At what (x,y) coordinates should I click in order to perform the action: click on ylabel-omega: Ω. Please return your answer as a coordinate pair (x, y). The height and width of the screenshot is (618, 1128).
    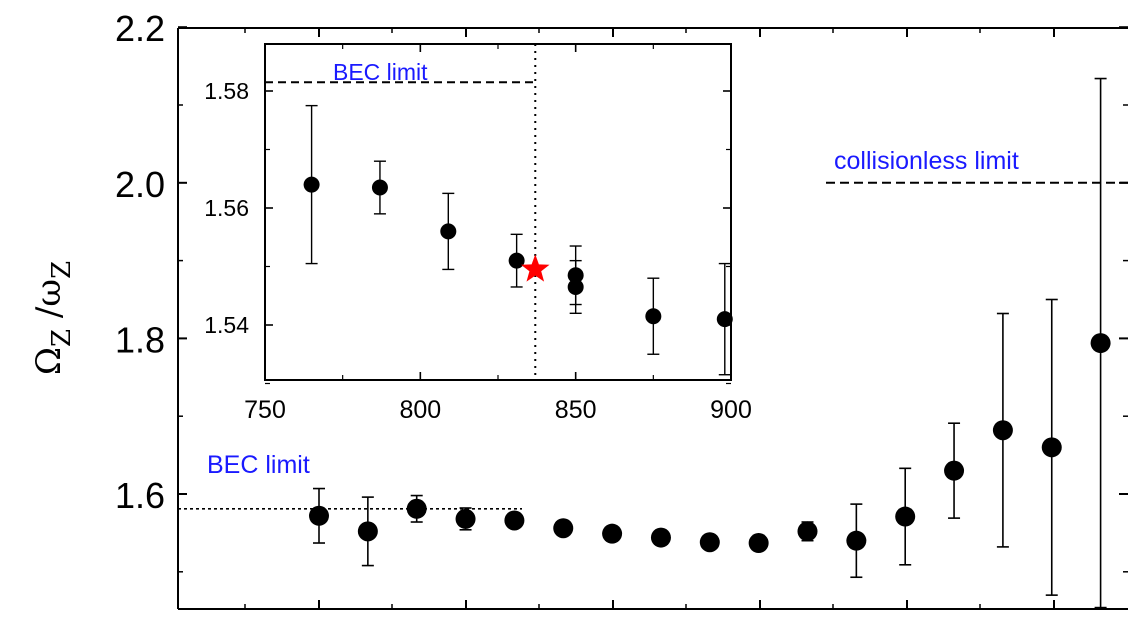
    Looking at the image, I should click on (49, 361).